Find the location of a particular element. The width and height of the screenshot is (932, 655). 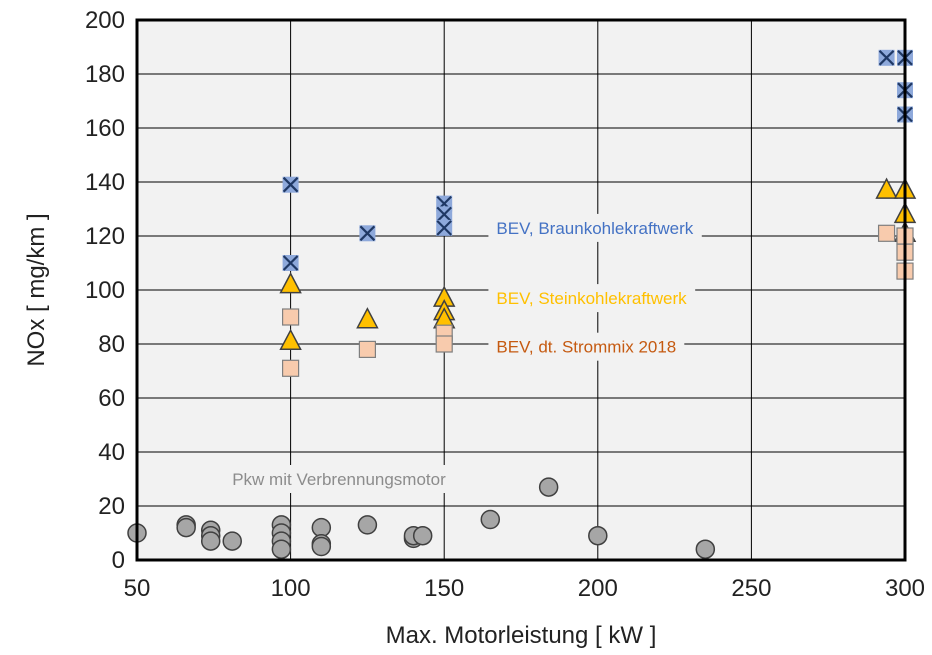

annotation: BEV, Braunkohlekraftwerk is located at coordinates (595, 227).